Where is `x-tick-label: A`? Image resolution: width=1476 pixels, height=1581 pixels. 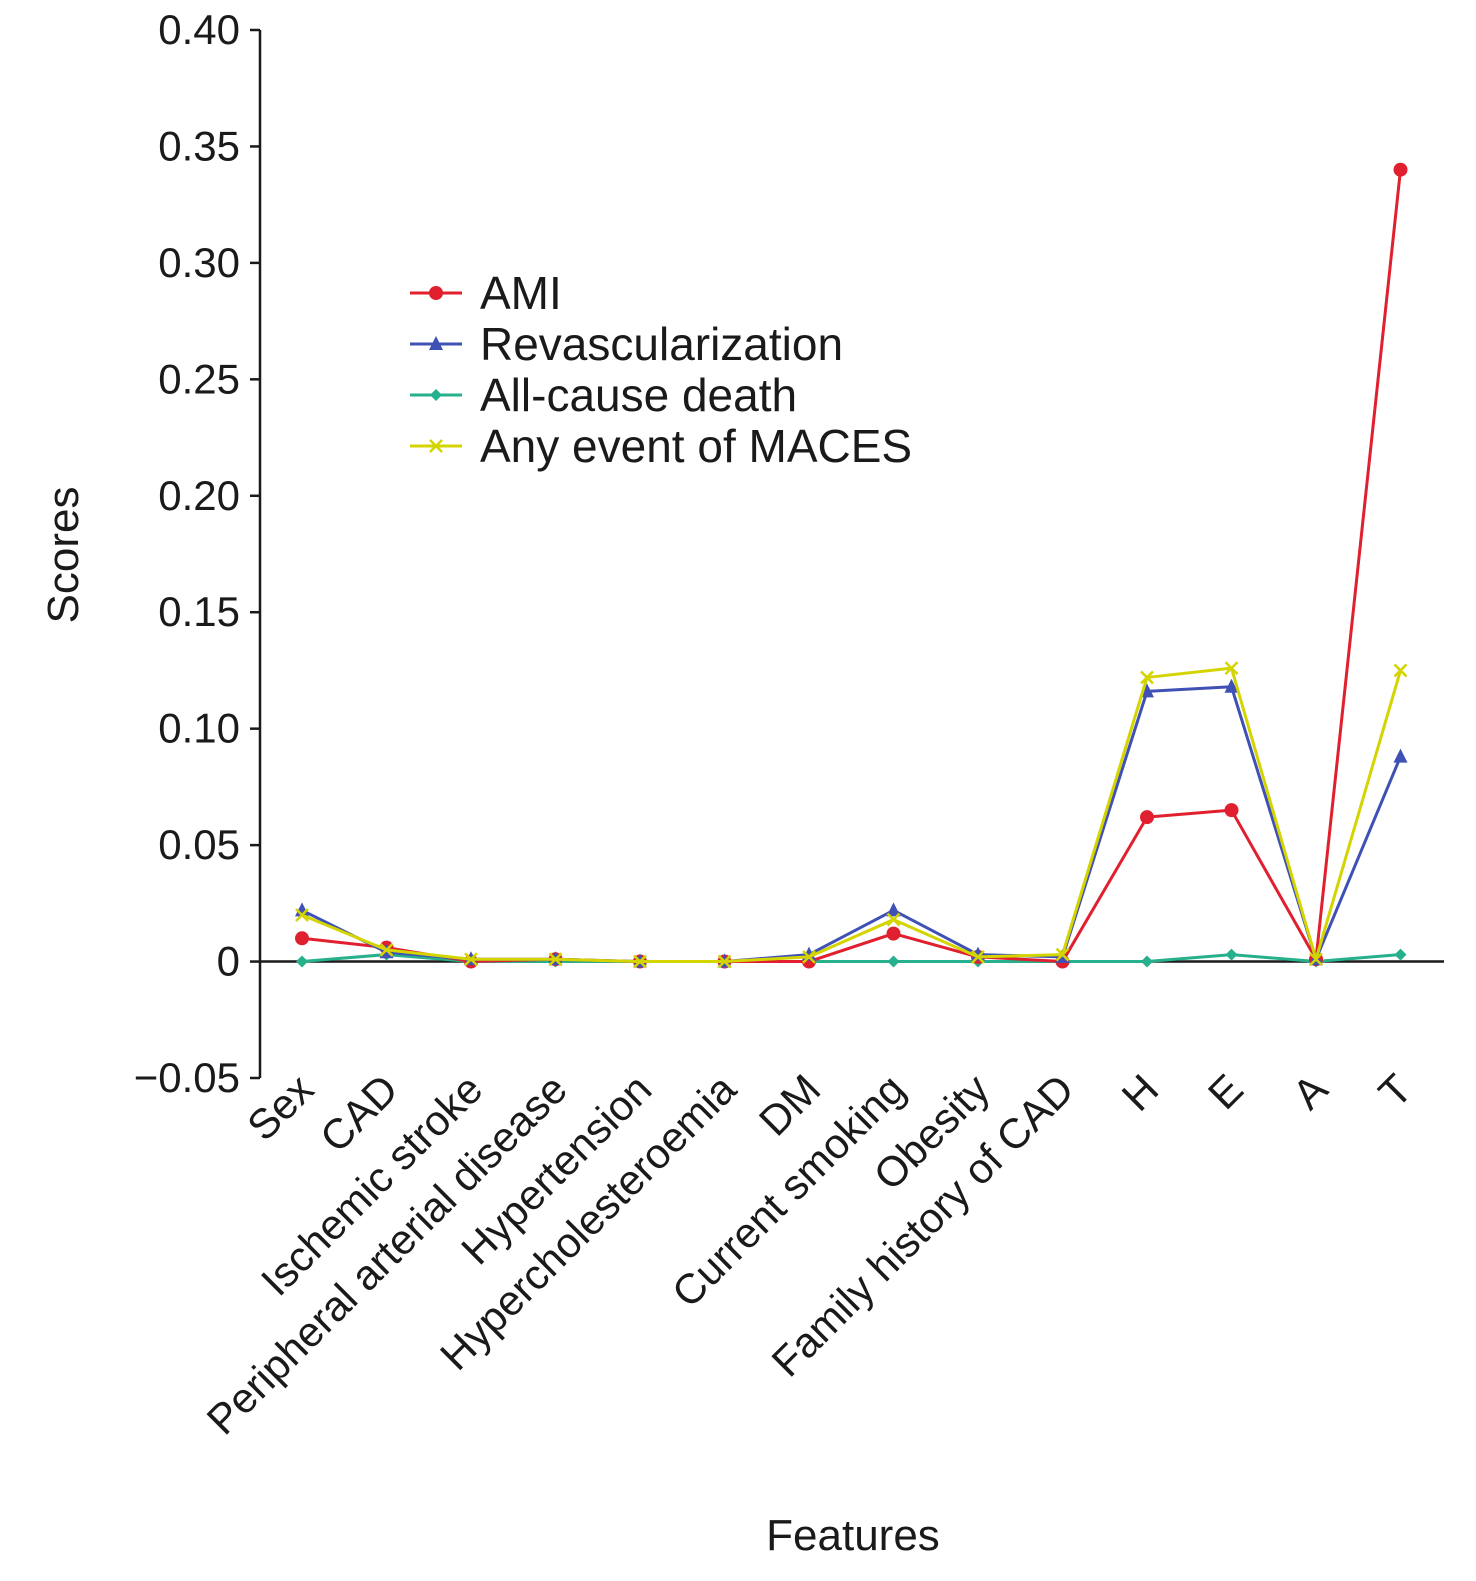
x-tick-label: A is located at coordinates (1309, 1091).